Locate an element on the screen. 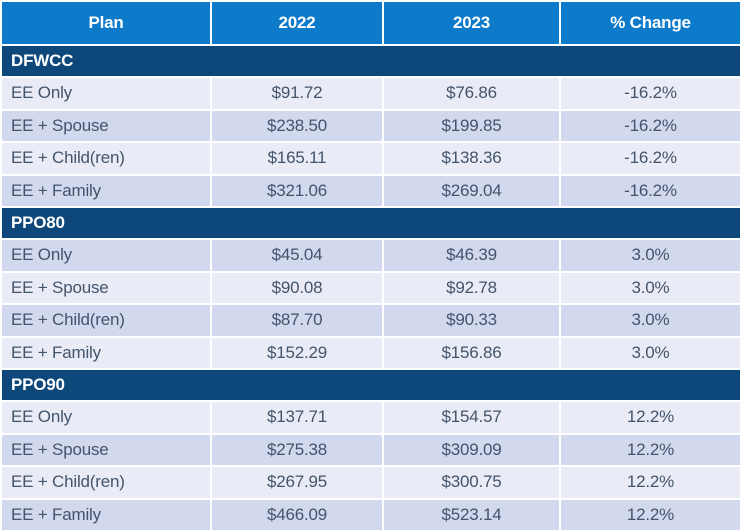 Image resolution: width=742 pixels, height=532 pixels. section-title: PPO90 is located at coordinates (371, 385).